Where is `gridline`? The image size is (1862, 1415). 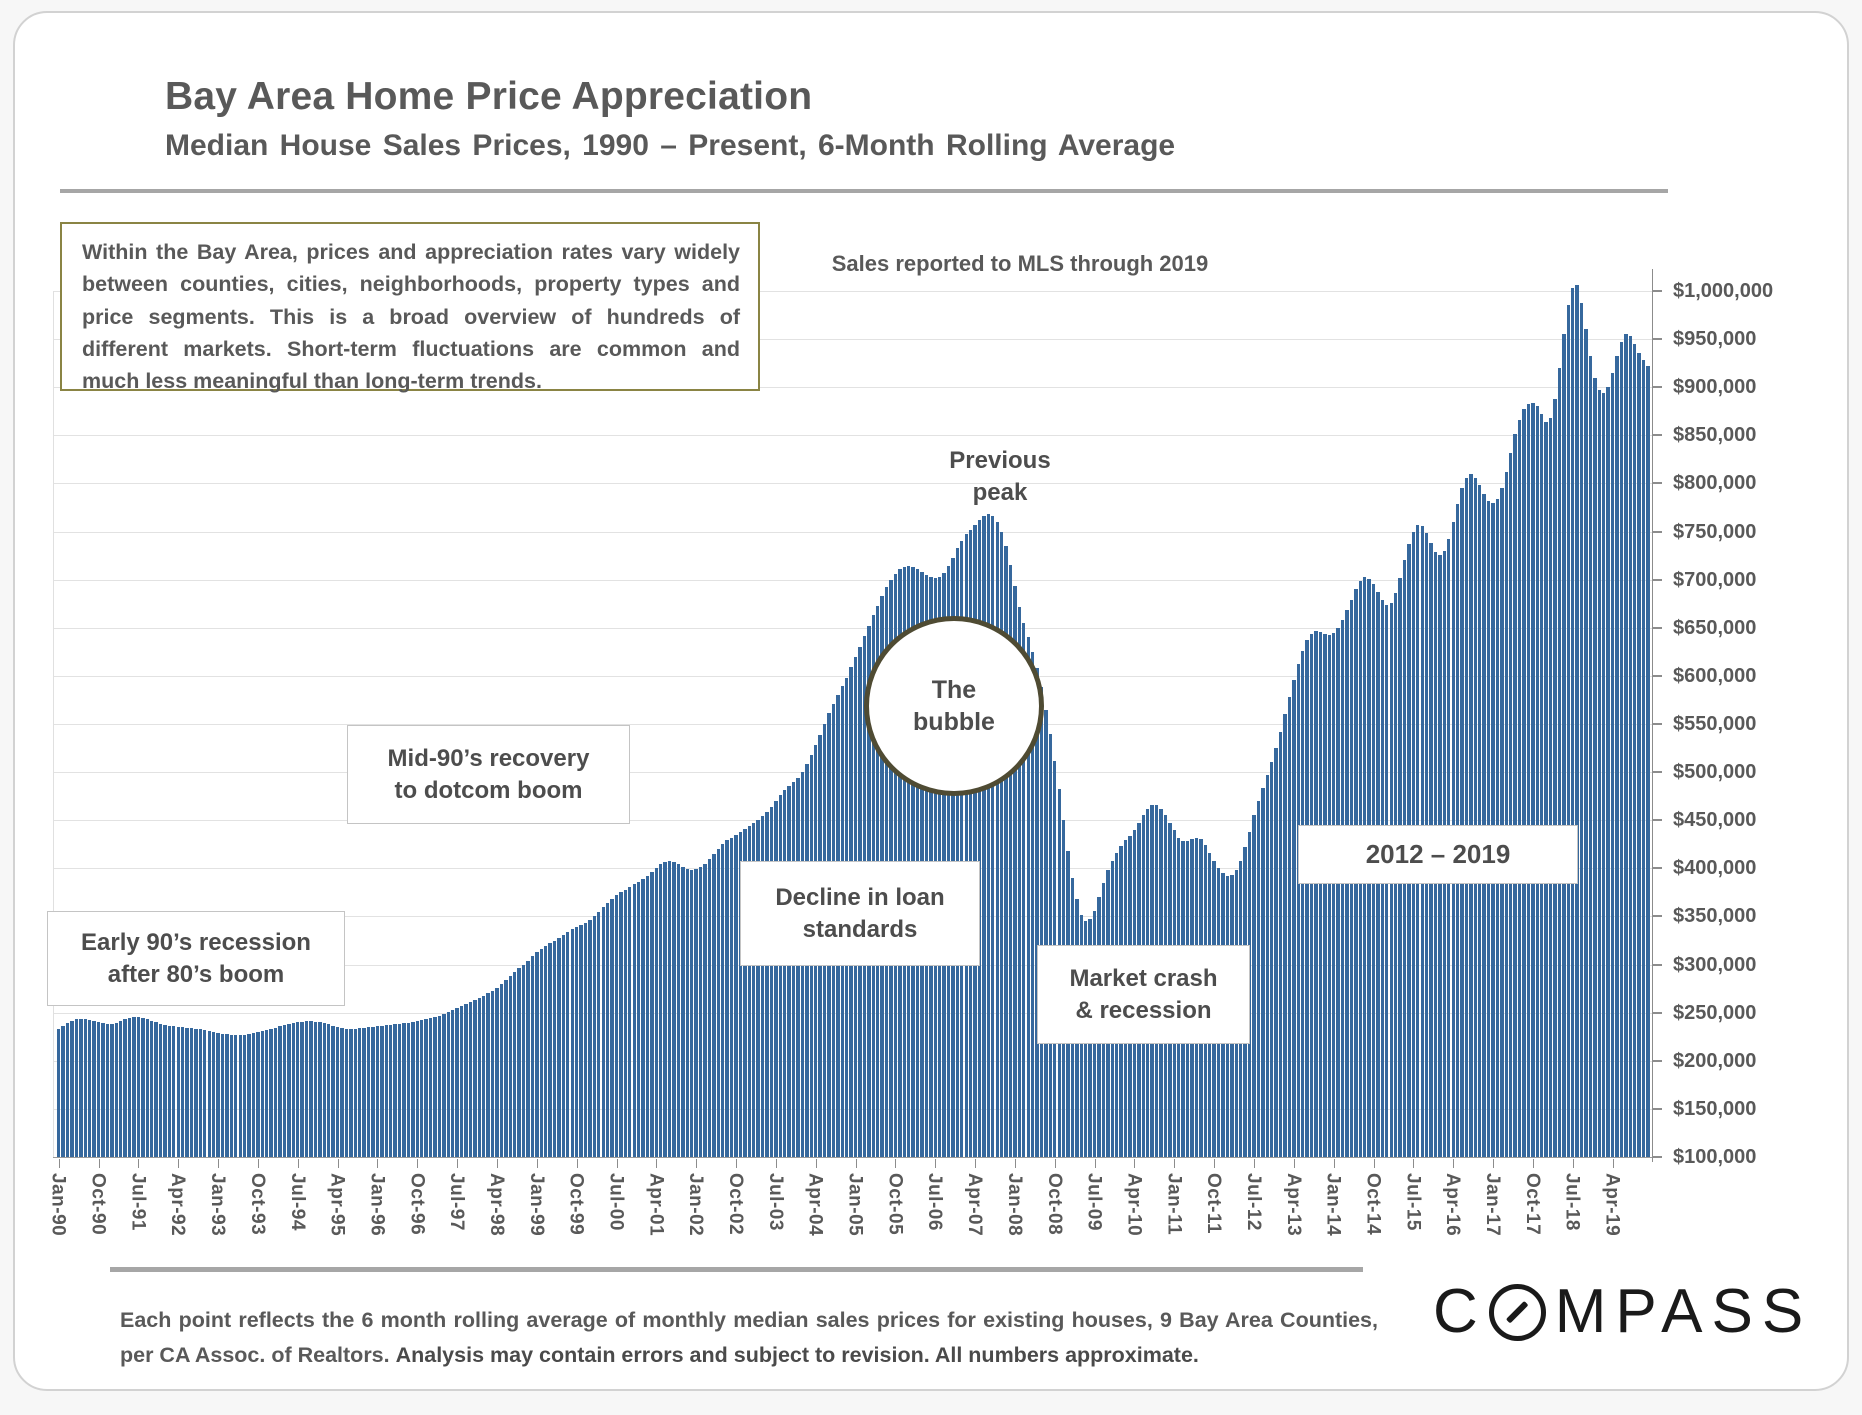 gridline is located at coordinates (852, 388).